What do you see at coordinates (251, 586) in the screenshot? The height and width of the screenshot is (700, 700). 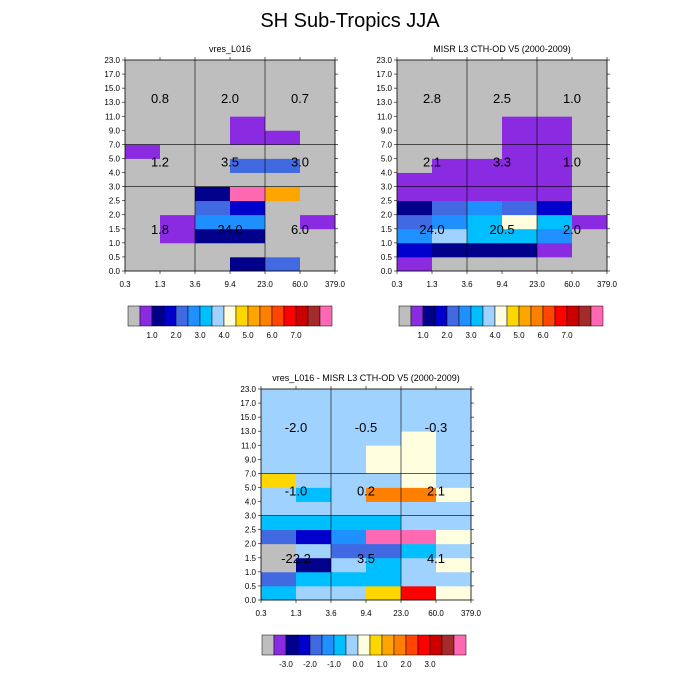 I see `y-tick-label: 0.5` at bounding box center [251, 586].